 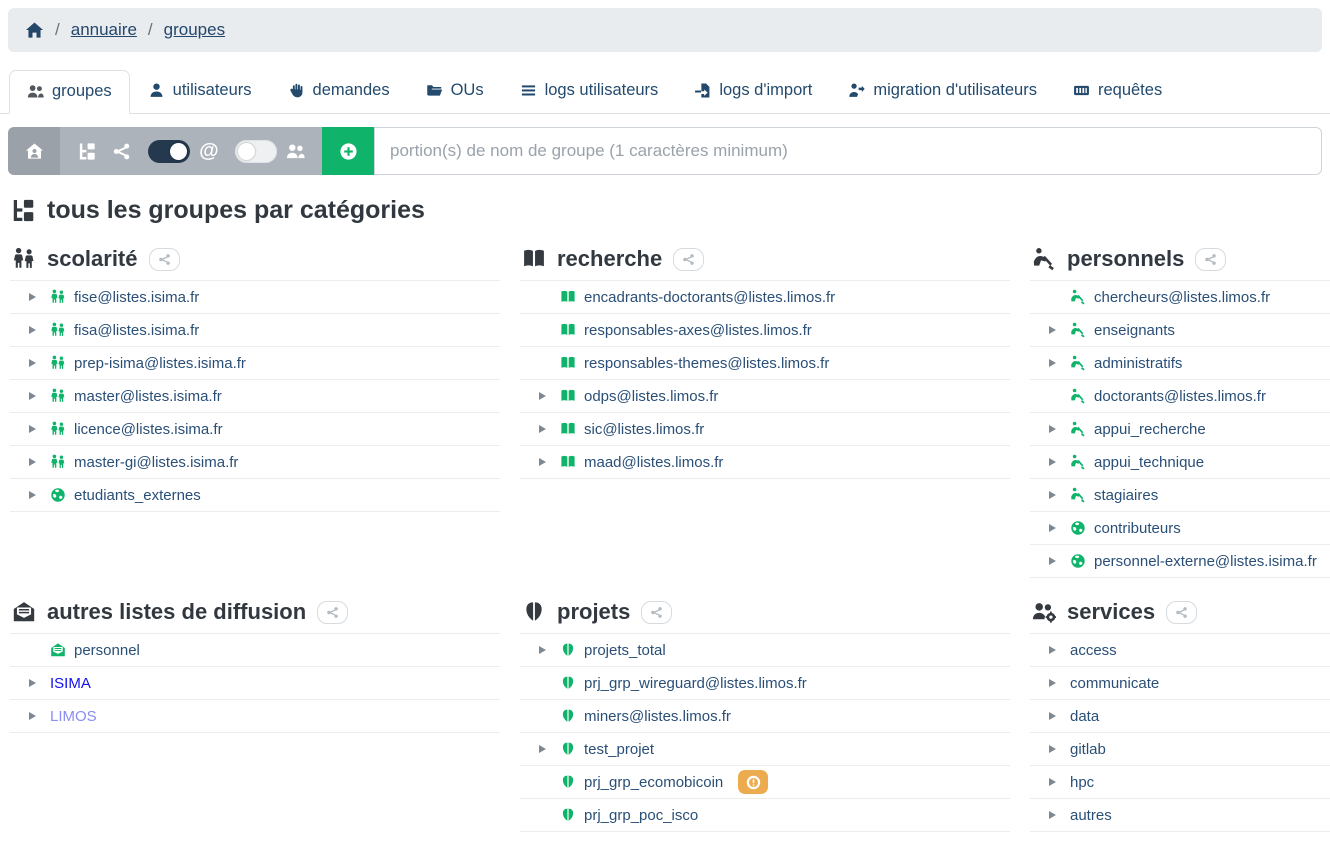 I want to click on tab-demandes: demandes, so click(x=339, y=91).